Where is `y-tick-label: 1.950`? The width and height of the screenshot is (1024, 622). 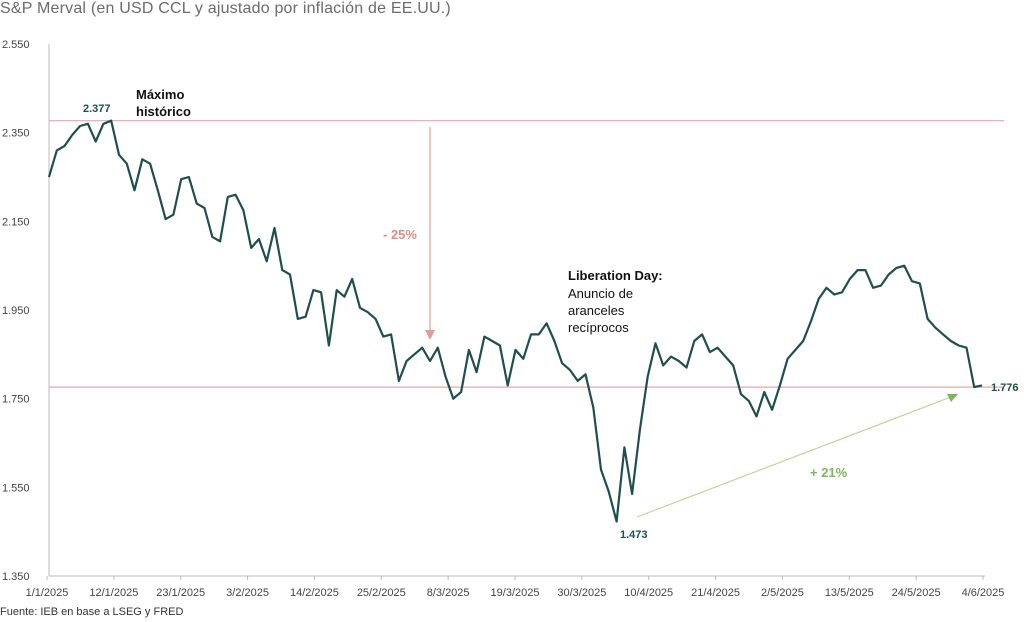 y-tick-label: 1.950 is located at coordinates (16, 311).